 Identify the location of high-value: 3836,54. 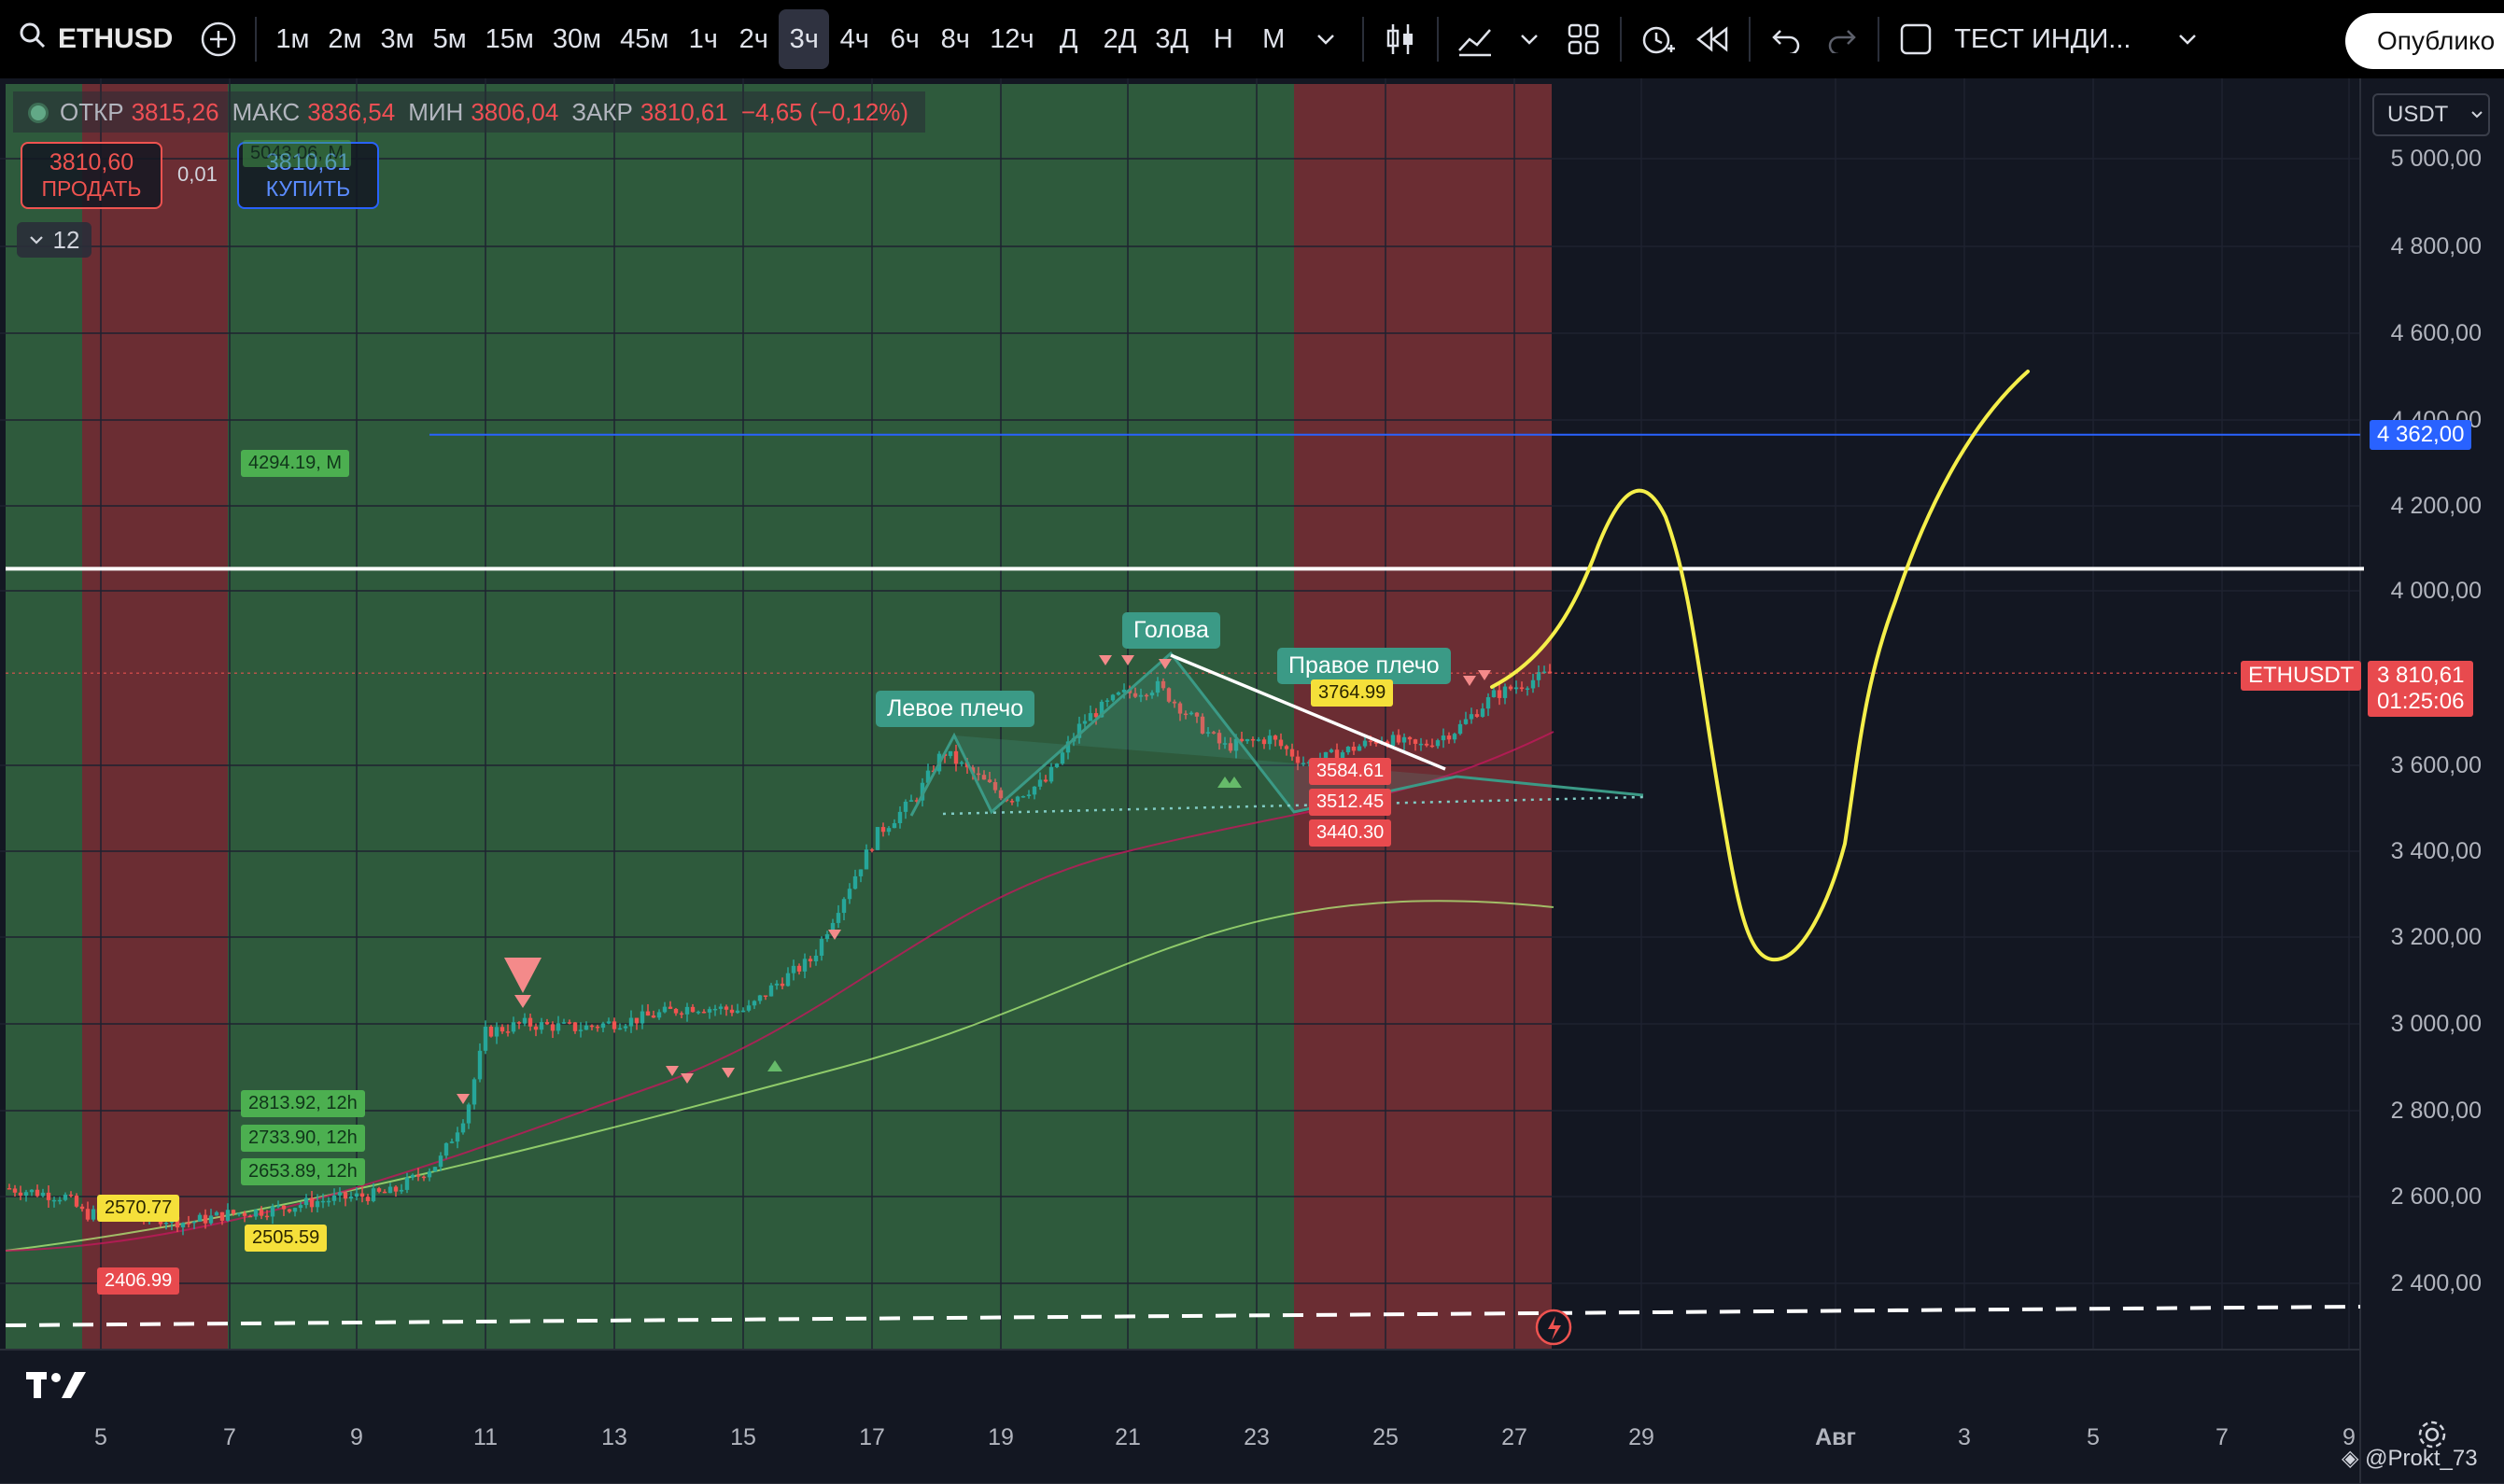
(351, 112).